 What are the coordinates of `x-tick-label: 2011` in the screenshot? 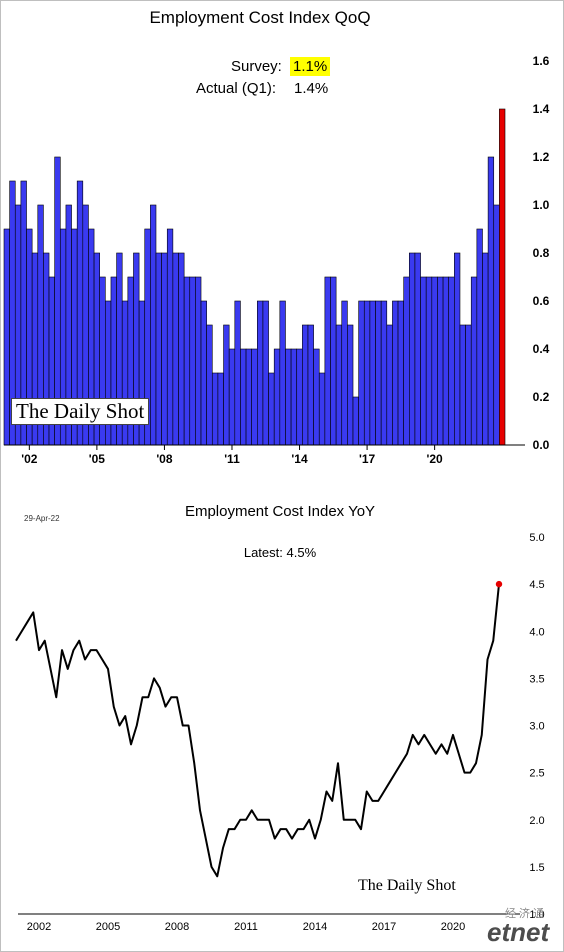 It's located at (246, 927).